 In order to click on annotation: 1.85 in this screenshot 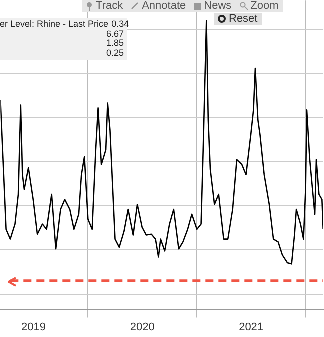, I will do `click(114, 43)`.